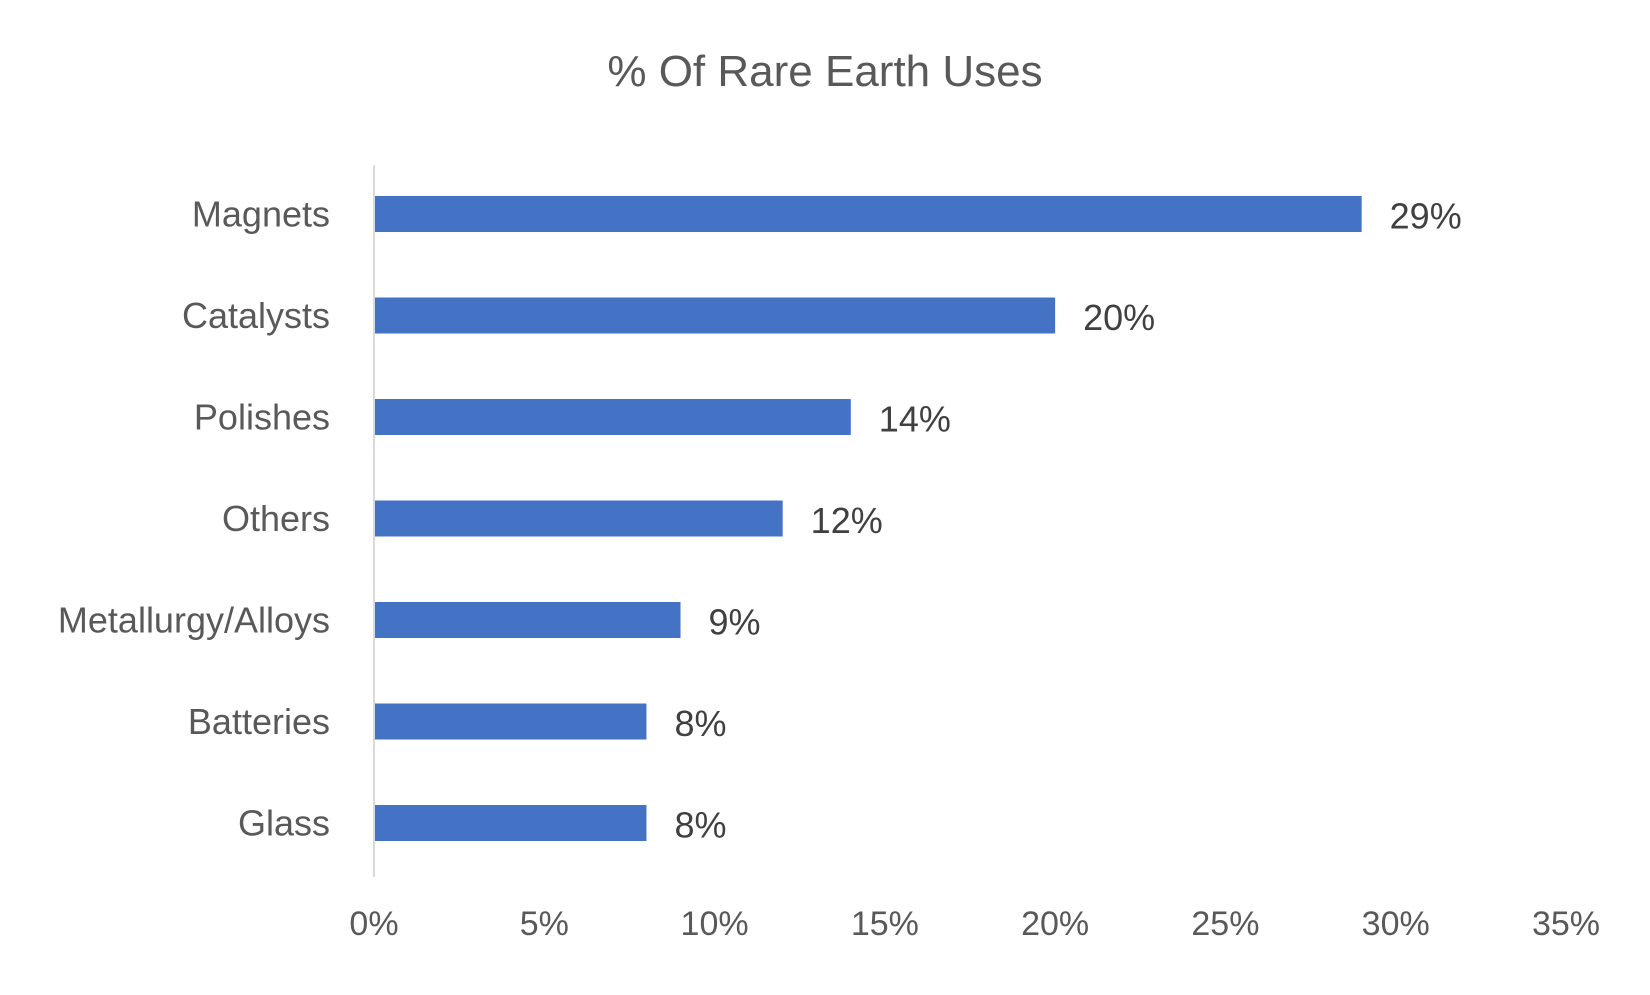 The image size is (1650, 995). What do you see at coordinates (868, 214) in the screenshot?
I see `bar-magnets` at bounding box center [868, 214].